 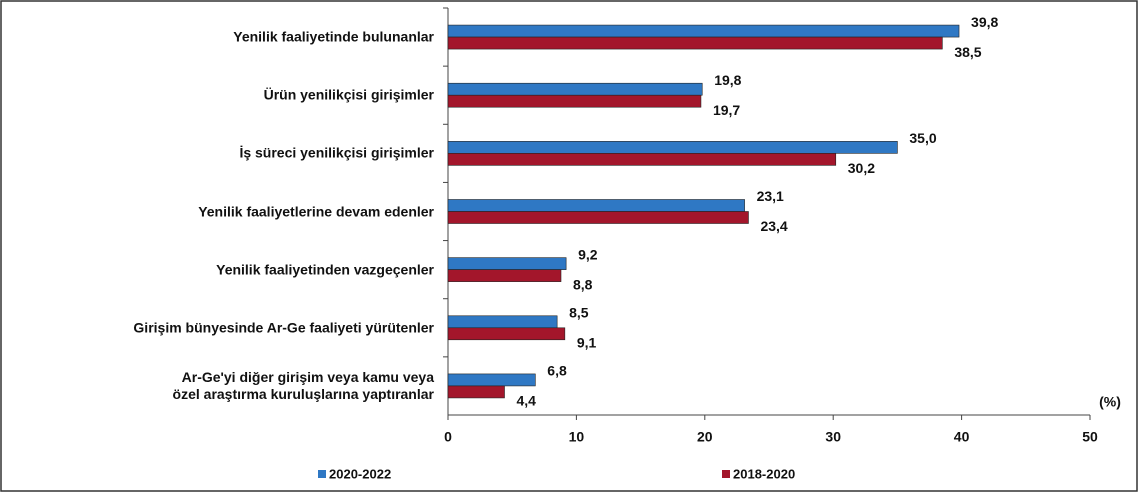 What do you see at coordinates (579, 312) in the screenshot?
I see `data-label: 8,5` at bounding box center [579, 312].